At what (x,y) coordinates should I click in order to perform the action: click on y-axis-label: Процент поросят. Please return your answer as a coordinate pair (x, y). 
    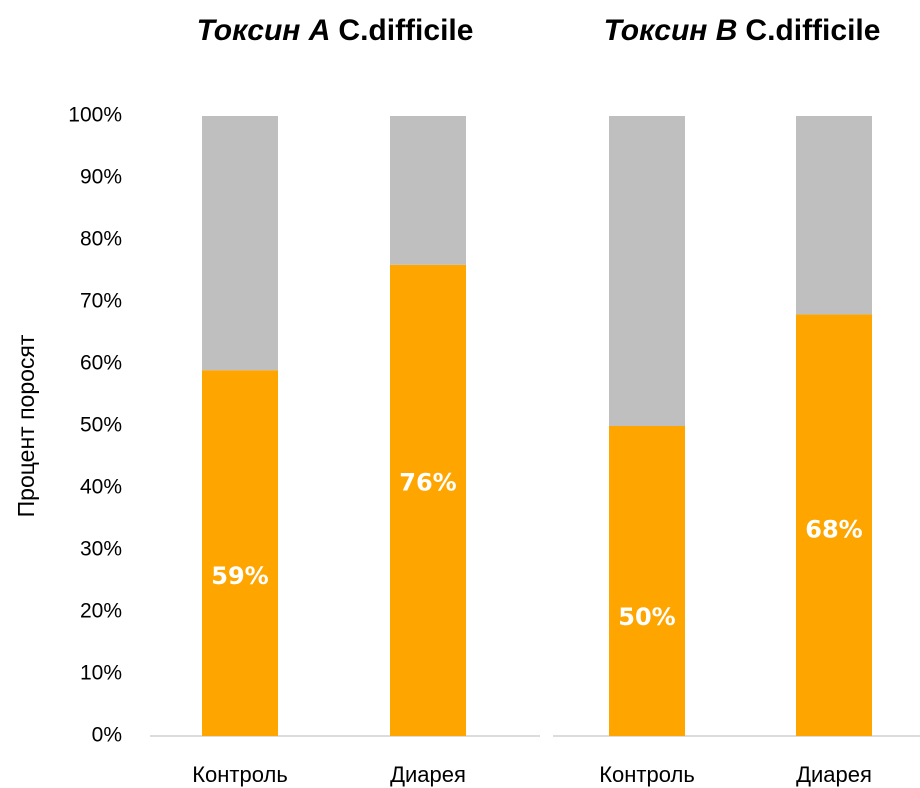
    Looking at the image, I should click on (26, 425).